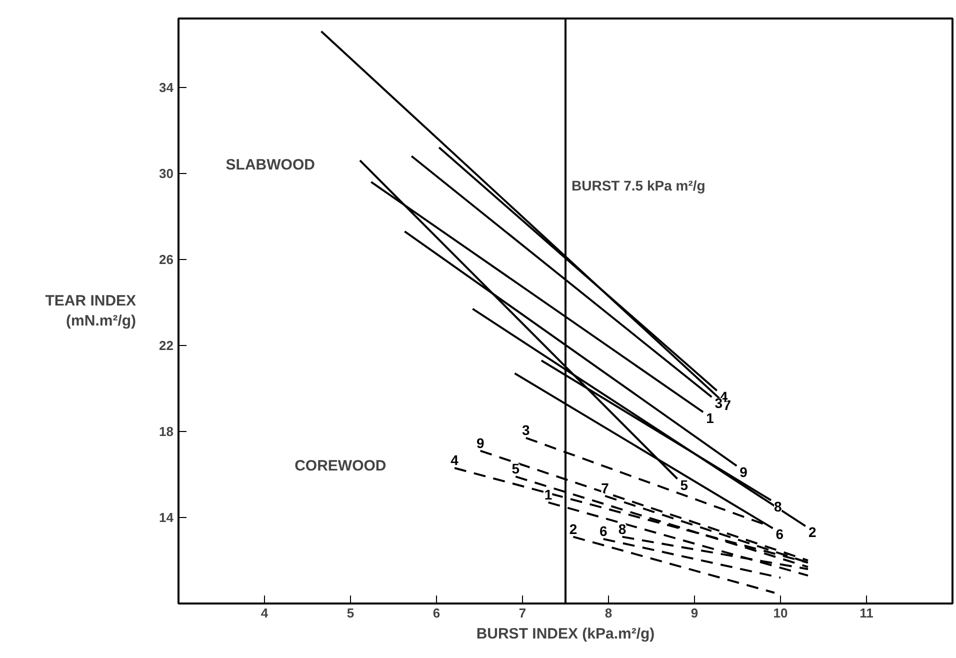 The image size is (956, 658). Describe the element at coordinates (526, 430) in the screenshot. I see `series-label: 3` at that location.